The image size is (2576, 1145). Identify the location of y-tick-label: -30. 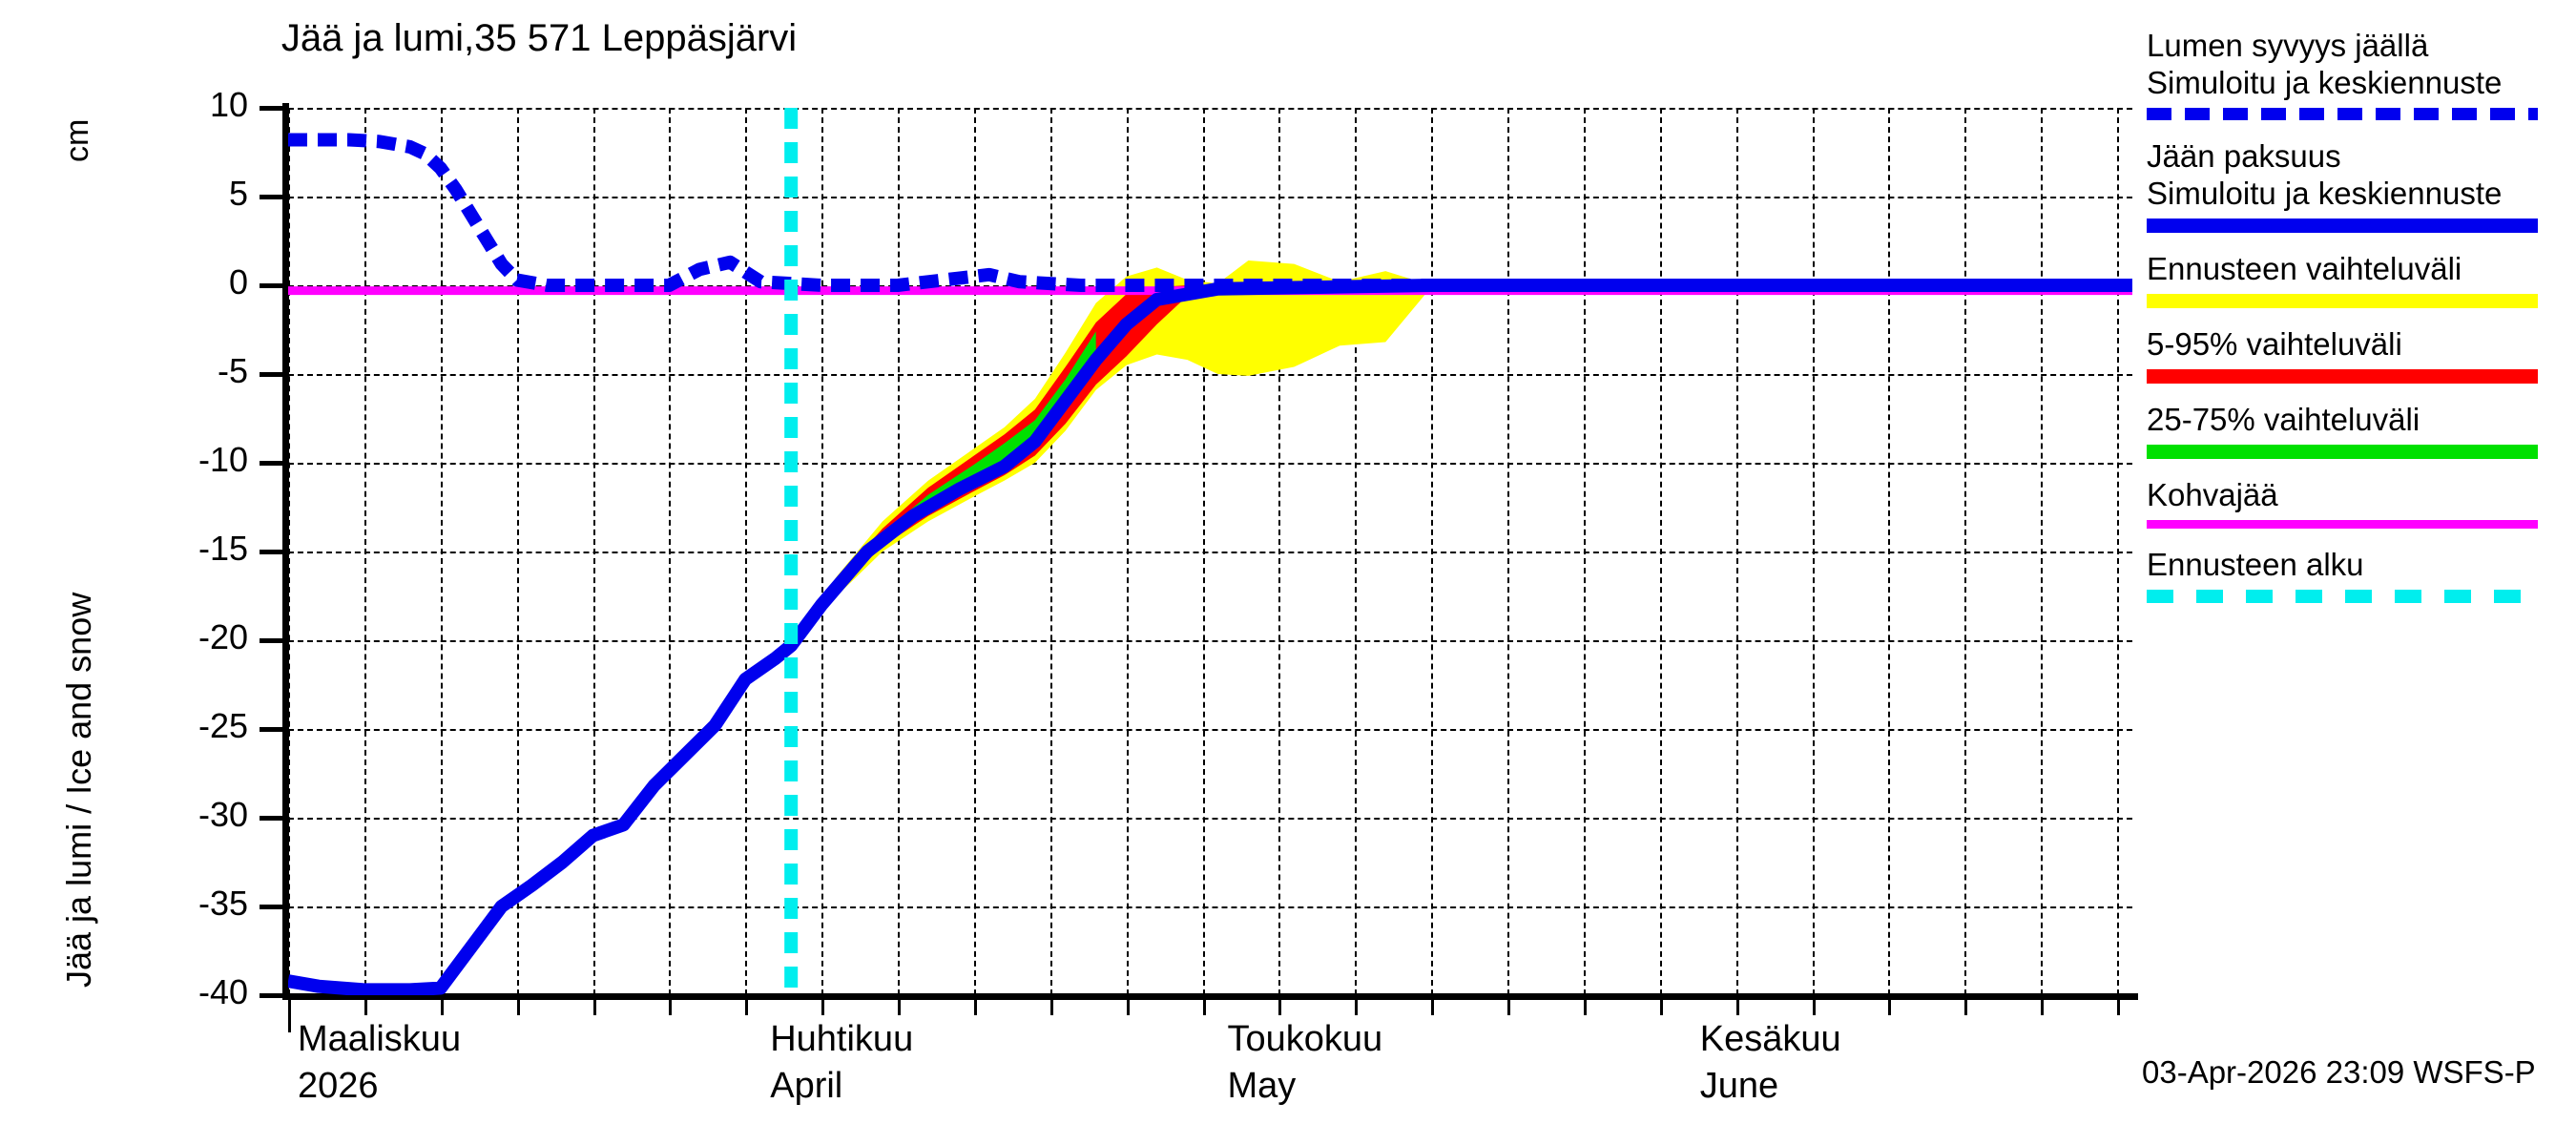
(222, 814).